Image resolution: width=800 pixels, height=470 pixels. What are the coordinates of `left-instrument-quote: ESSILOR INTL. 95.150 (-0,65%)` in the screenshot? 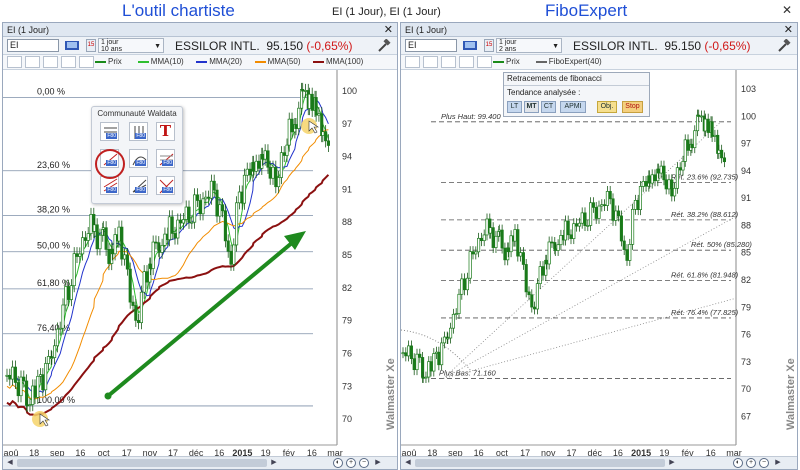 It's located at (263, 46).